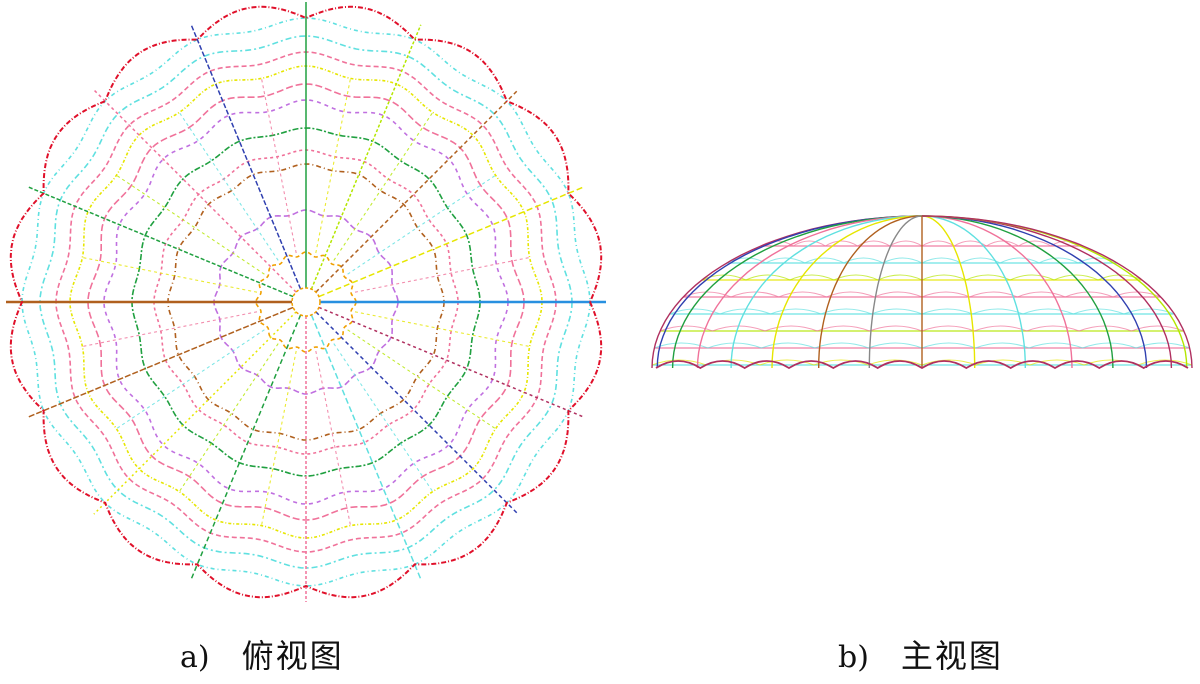 The width and height of the screenshot is (1200, 684). I want to click on caption-letter-b: b), so click(853, 657).